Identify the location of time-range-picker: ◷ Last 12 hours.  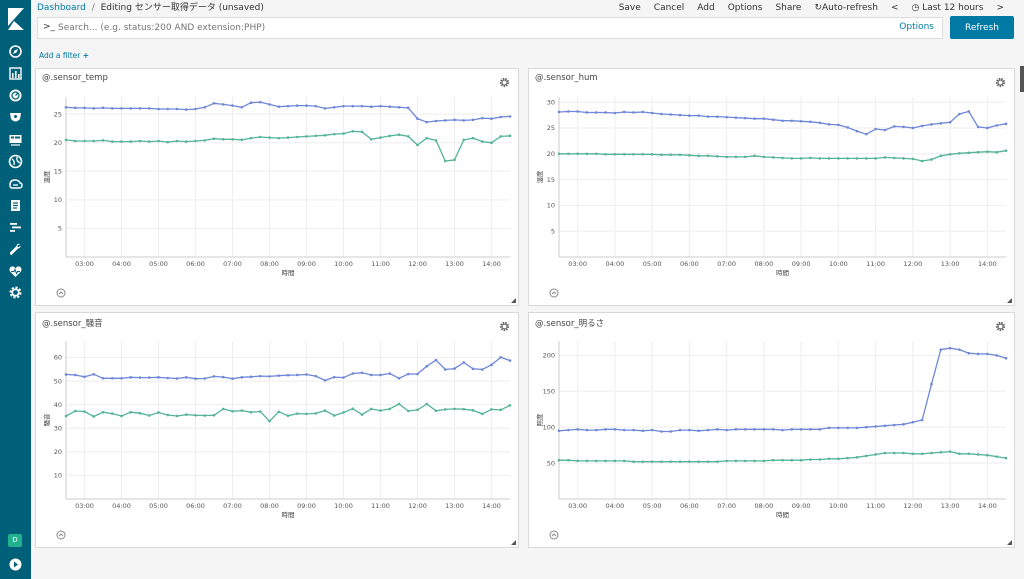
(947, 8).